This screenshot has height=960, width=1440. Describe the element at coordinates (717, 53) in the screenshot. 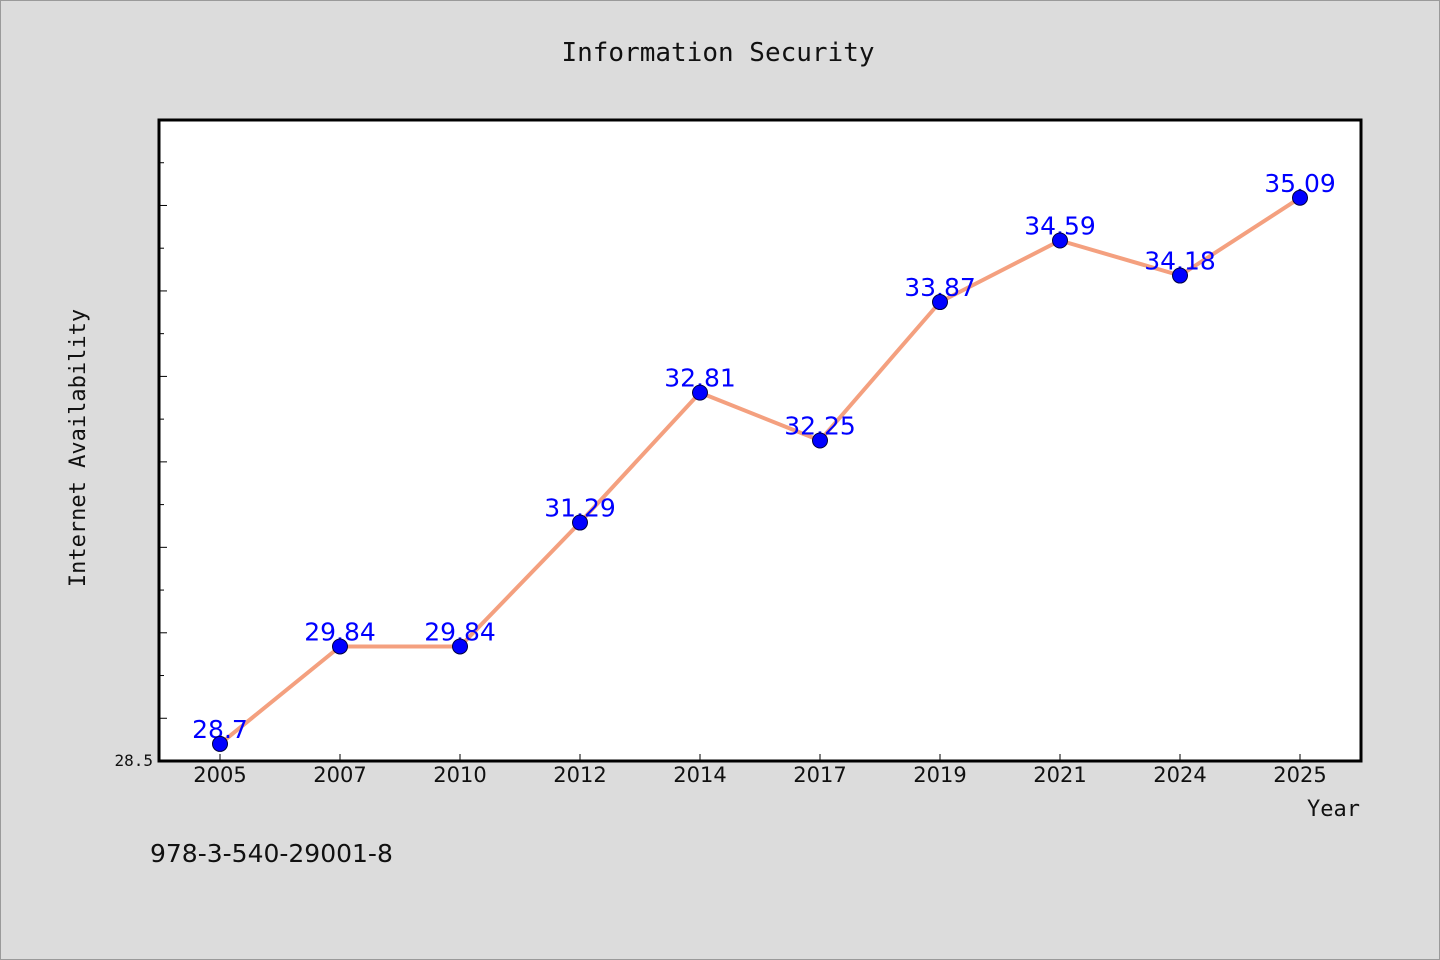

I see `chart-title: Information Security` at that location.